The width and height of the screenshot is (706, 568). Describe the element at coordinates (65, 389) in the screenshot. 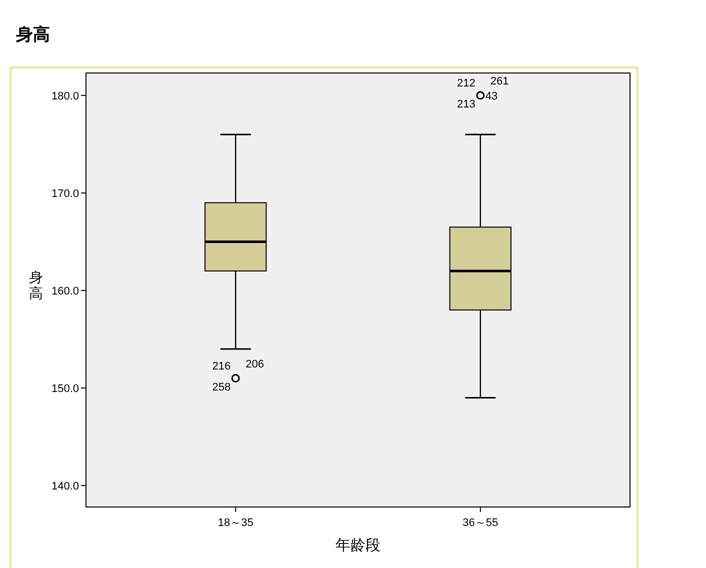

I see `y-tick-label: 150.0` at that location.